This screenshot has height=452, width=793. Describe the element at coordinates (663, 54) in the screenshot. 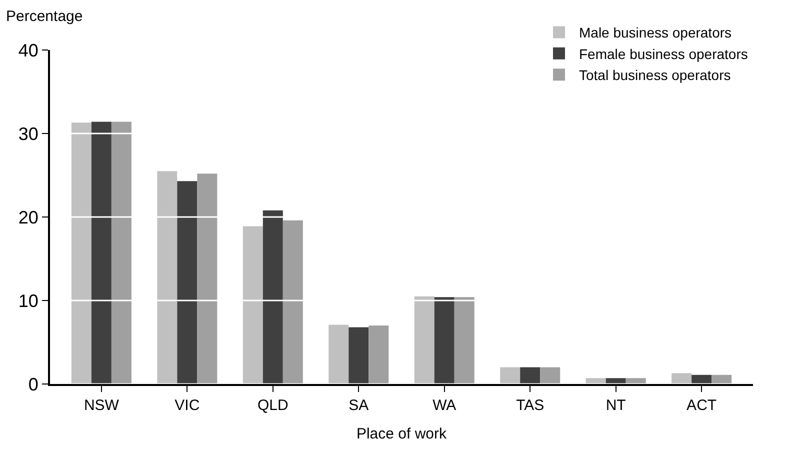

I see `legend-label: Female business operators` at that location.